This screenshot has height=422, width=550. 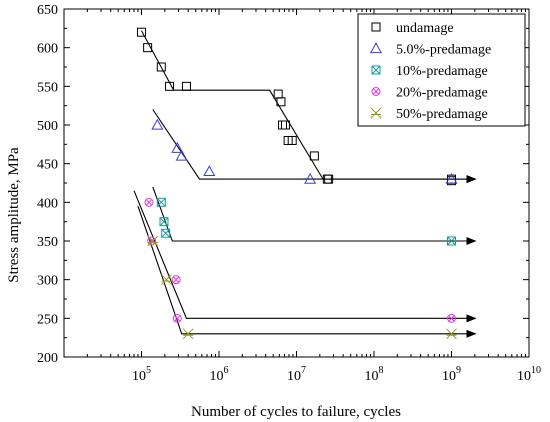 I want to click on legend-label: 20%-predamage, so click(x=442, y=93).